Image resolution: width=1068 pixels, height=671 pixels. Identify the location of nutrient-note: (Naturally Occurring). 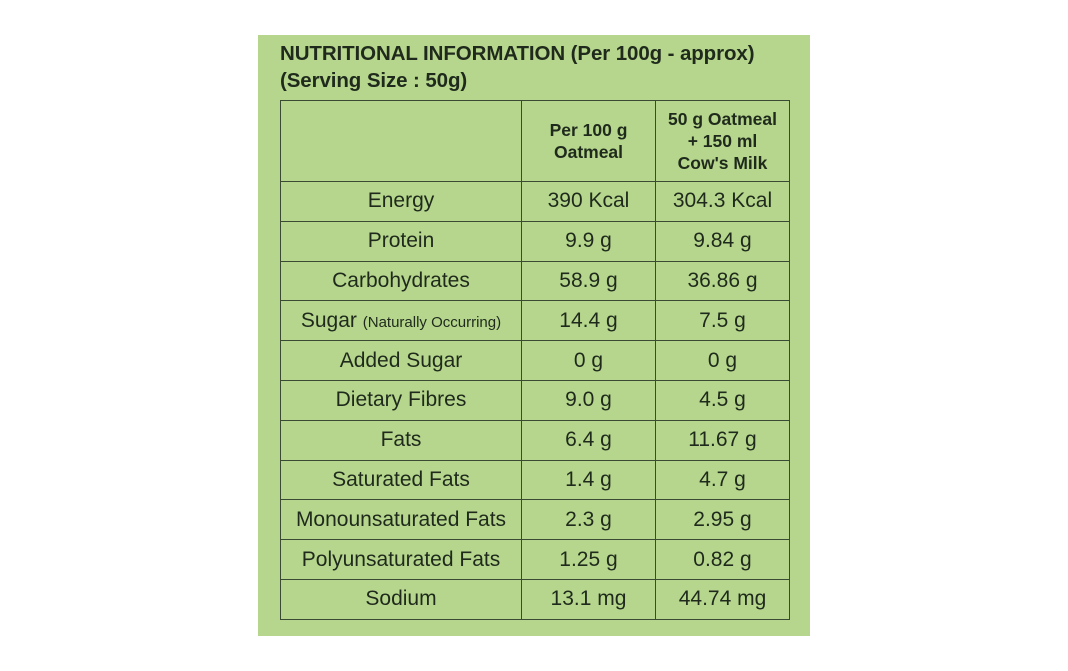
(432, 322).